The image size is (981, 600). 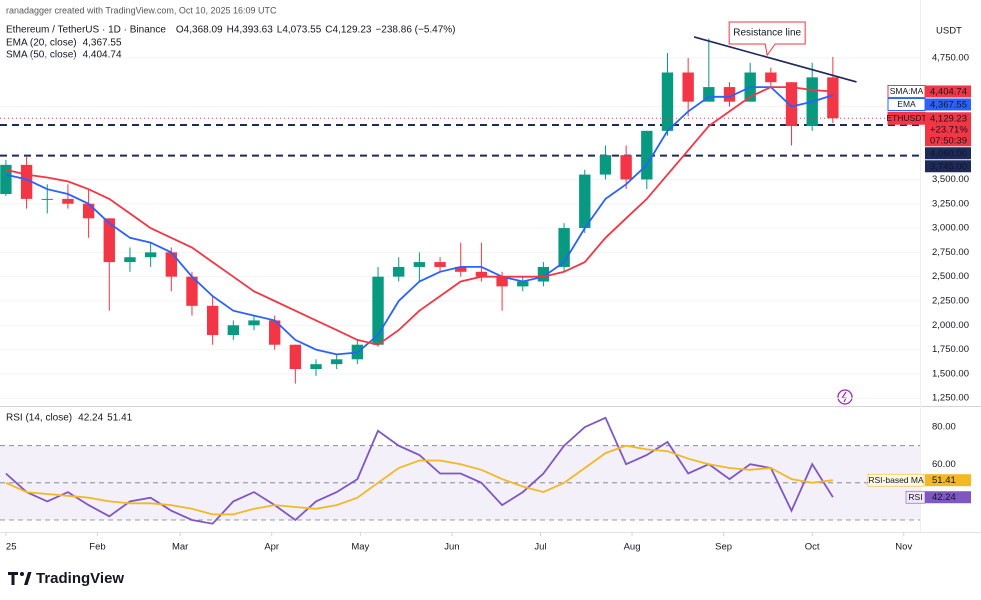 I want to click on axis-tag-name: EMA, so click(x=906, y=104).